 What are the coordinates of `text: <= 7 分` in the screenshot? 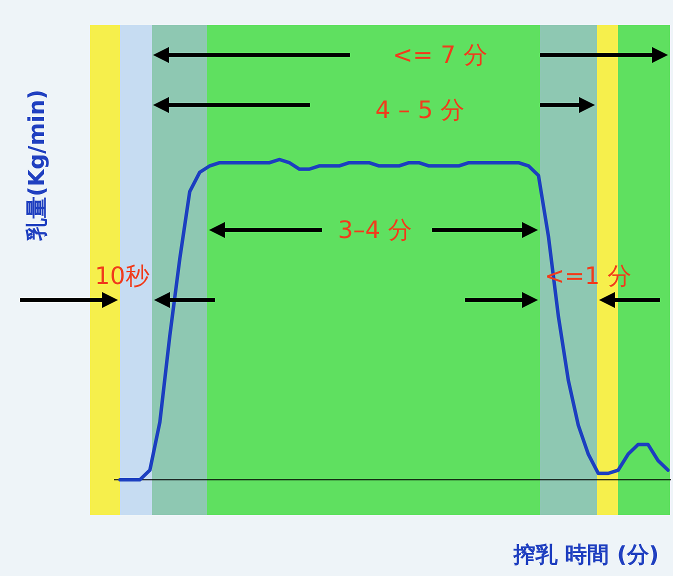 It's located at (440, 55).